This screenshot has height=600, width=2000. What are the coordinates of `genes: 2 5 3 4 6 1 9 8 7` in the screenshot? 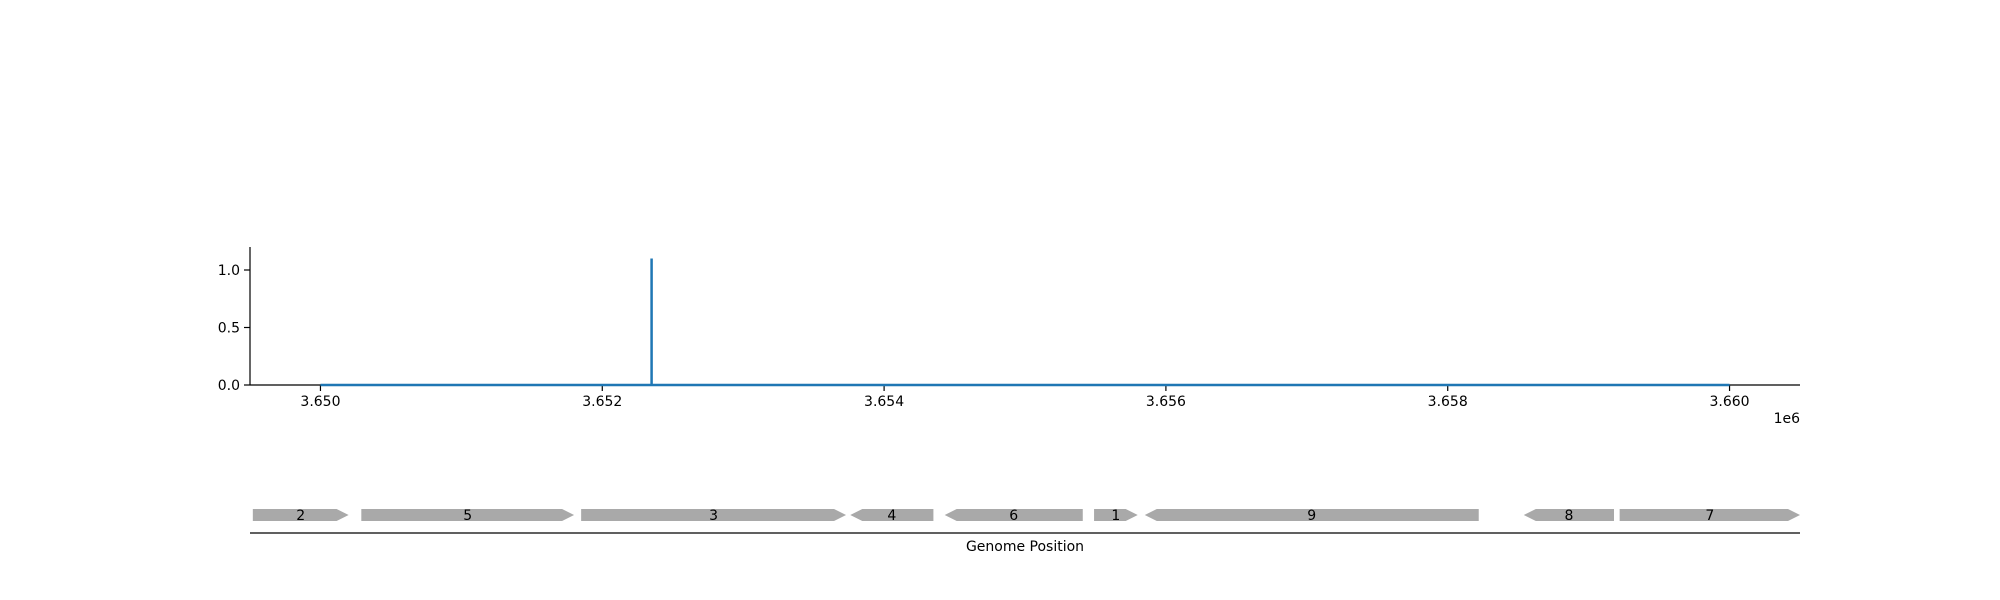 It's located at (1026, 516).